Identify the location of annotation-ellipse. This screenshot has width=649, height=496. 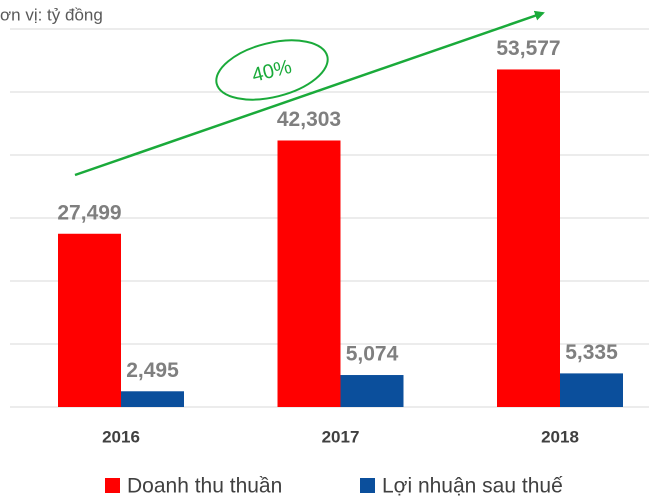
(272, 70).